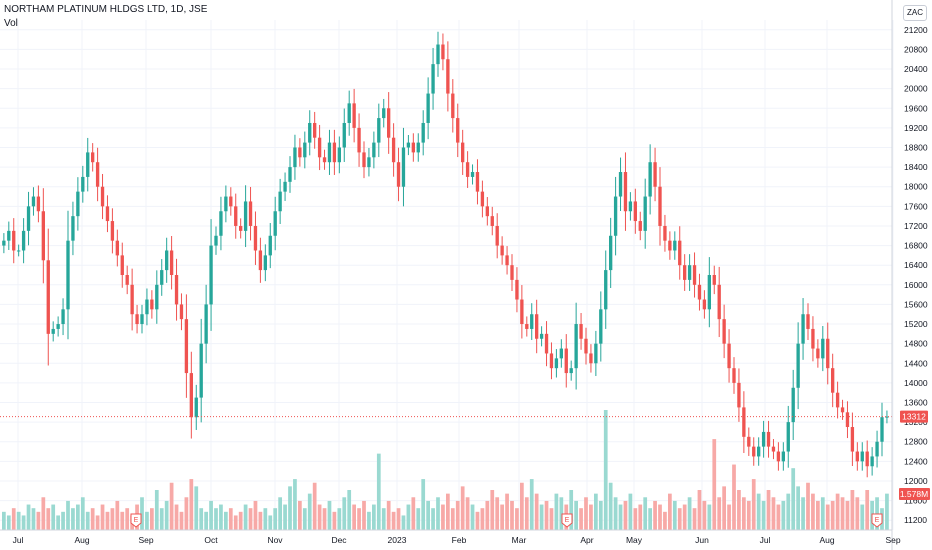  Describe the element at coordinates (916, 187) in the screenshot. I see `price-tick-label: 18000` at that location.